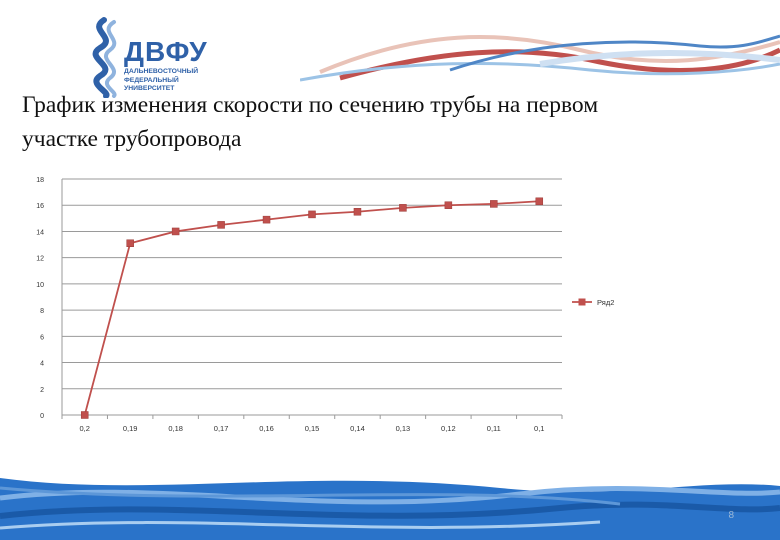  What do you see at coordinates (166, 51) in the screenshot?
I see `logo-wordmark: ДВФУ` at bounding box center [166, 51].